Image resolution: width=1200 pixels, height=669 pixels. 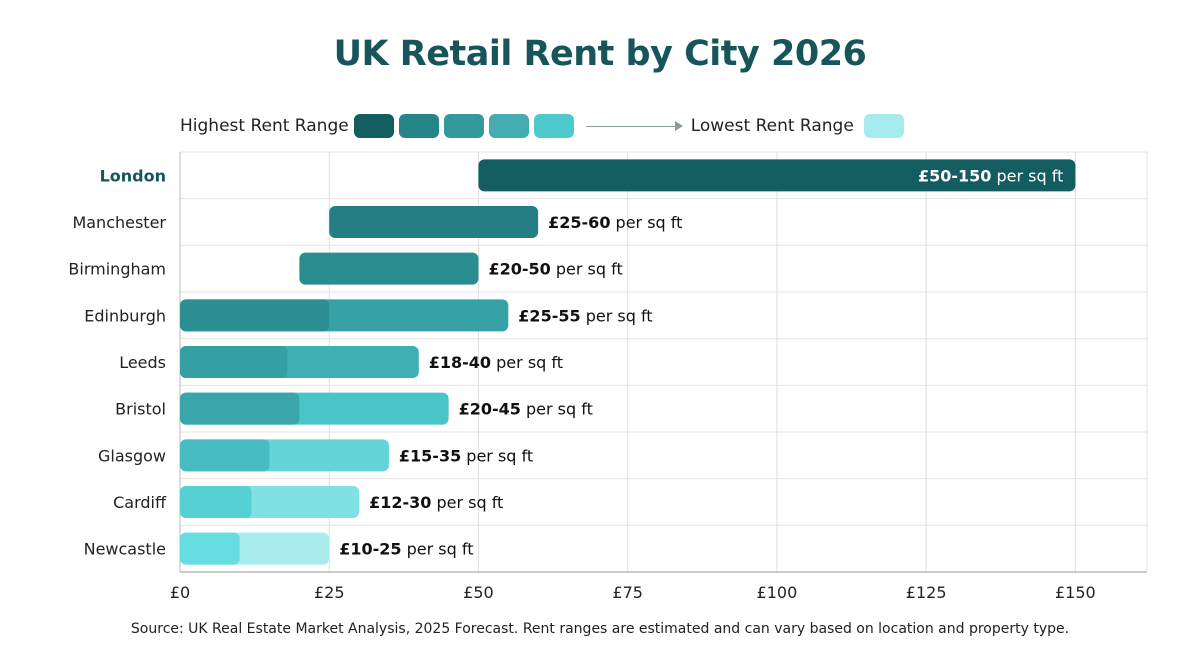 What do you see at coordinates (600, 54) in the screenshot?
I see `chart-title: UK Retail Rent by City 2026` at bounding box center [600, 54].